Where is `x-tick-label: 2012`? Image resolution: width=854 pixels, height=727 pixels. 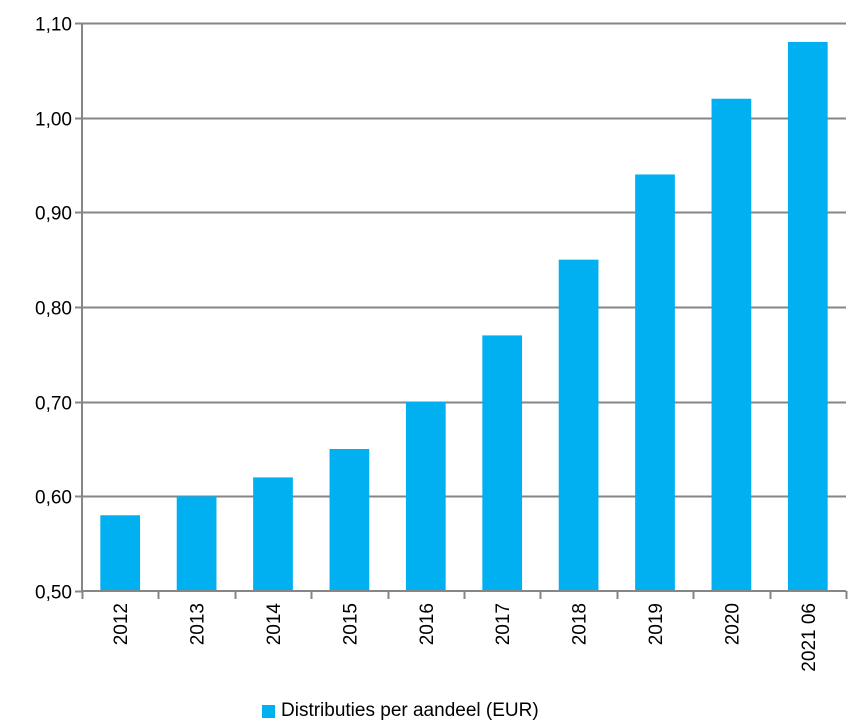
x-tick-label: 2012 is located at coordinates (121, 624).